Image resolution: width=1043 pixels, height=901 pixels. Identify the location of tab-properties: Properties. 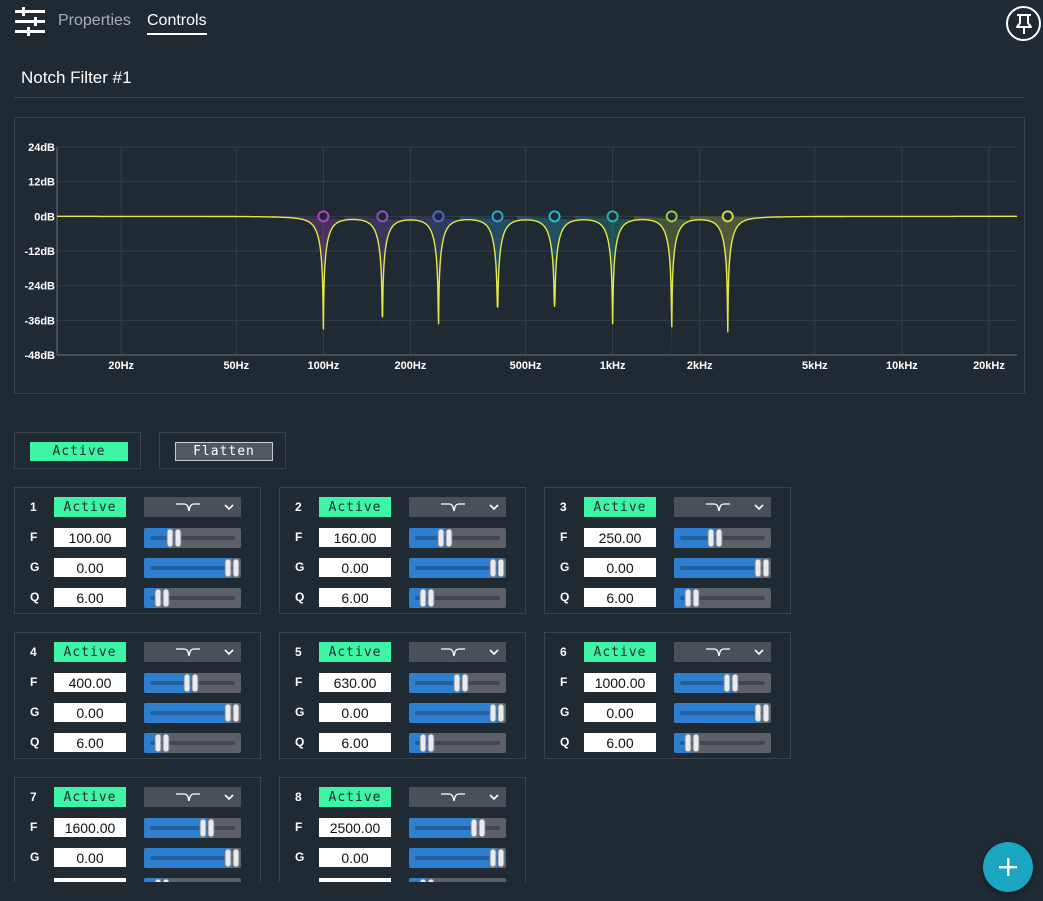
(94, 20).